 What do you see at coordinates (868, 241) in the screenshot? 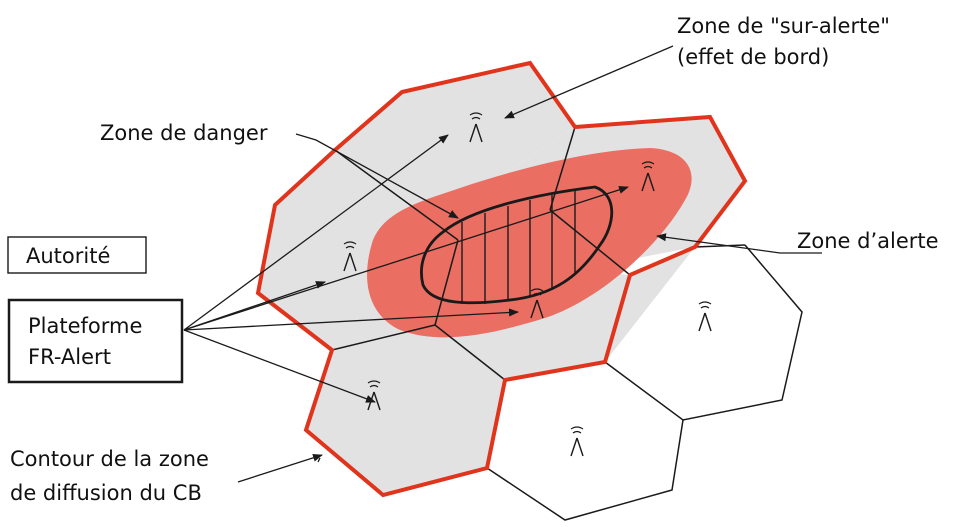
I see `label-alerte: Zone d’alerte` at bounding box center [868, 241].